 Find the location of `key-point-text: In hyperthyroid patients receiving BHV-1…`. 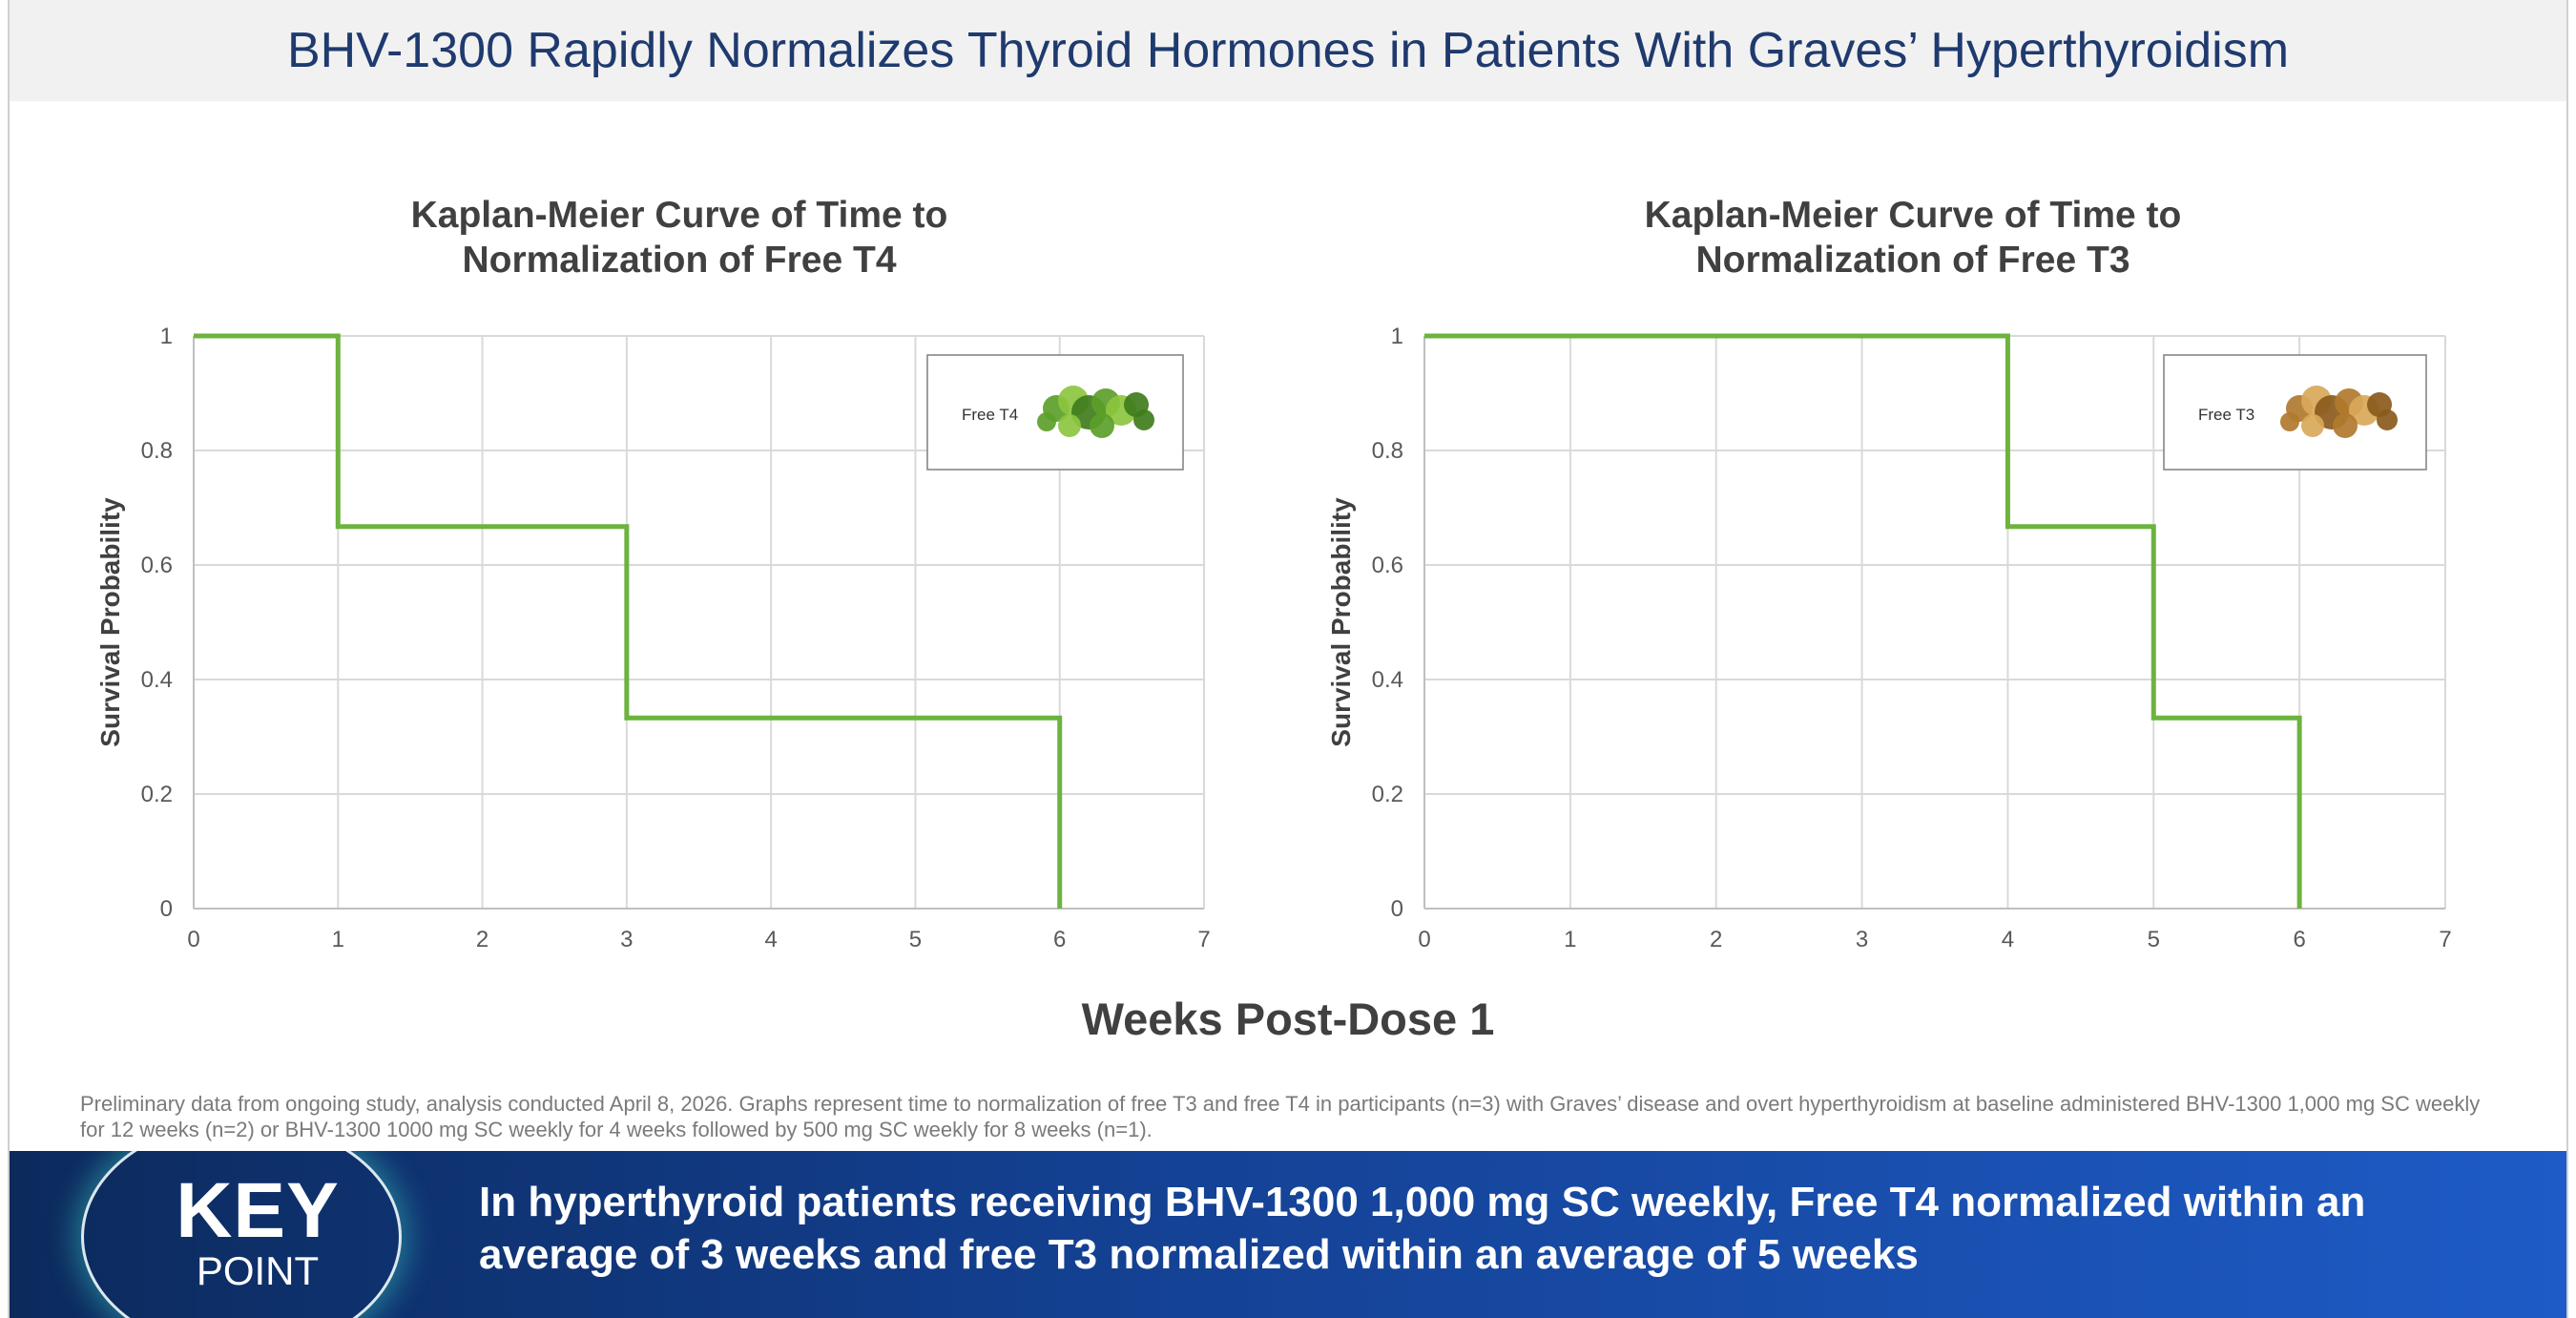

key-point-text: In hyperthyroid patients receiving BHV-1… is located at coordinates (1422, 1228).